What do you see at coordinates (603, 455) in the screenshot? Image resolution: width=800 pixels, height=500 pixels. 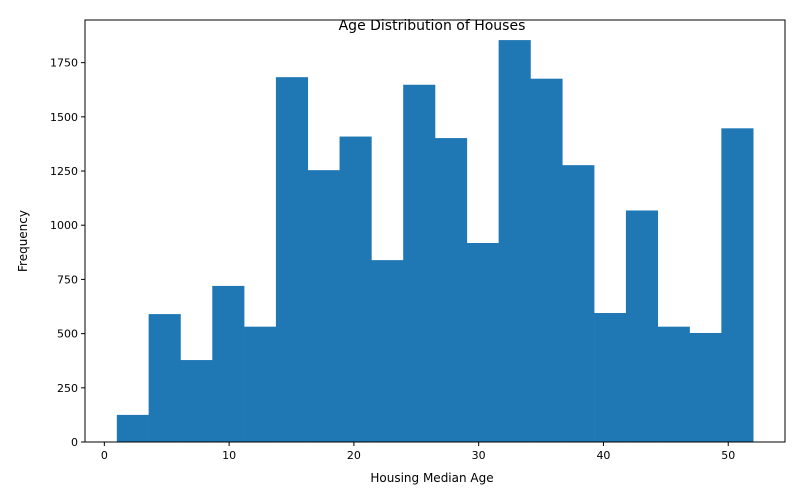 I see `x-tick-label: 40` at bounding box center [603, 455].